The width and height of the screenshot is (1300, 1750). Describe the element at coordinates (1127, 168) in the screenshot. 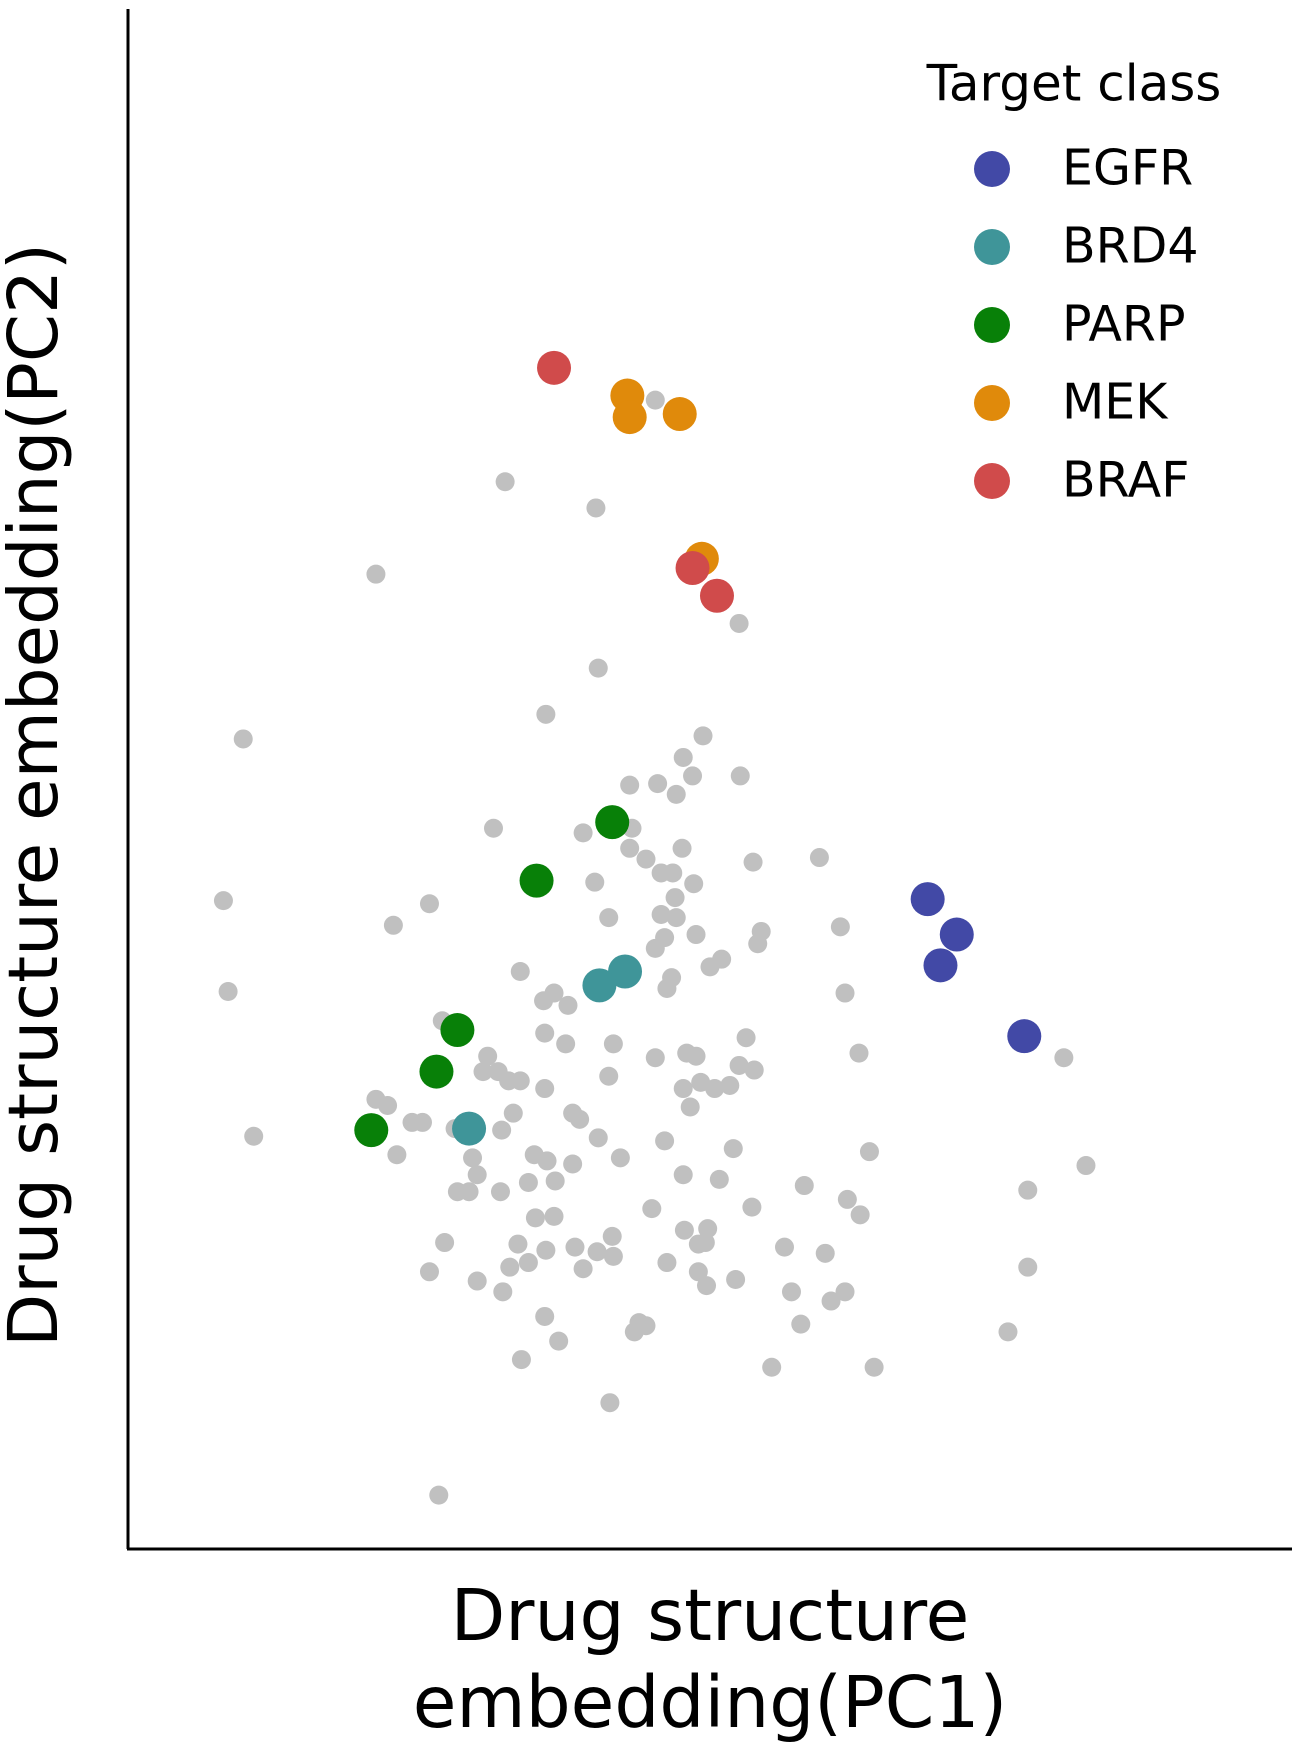

I see `legend-label: EGFR` at that location.